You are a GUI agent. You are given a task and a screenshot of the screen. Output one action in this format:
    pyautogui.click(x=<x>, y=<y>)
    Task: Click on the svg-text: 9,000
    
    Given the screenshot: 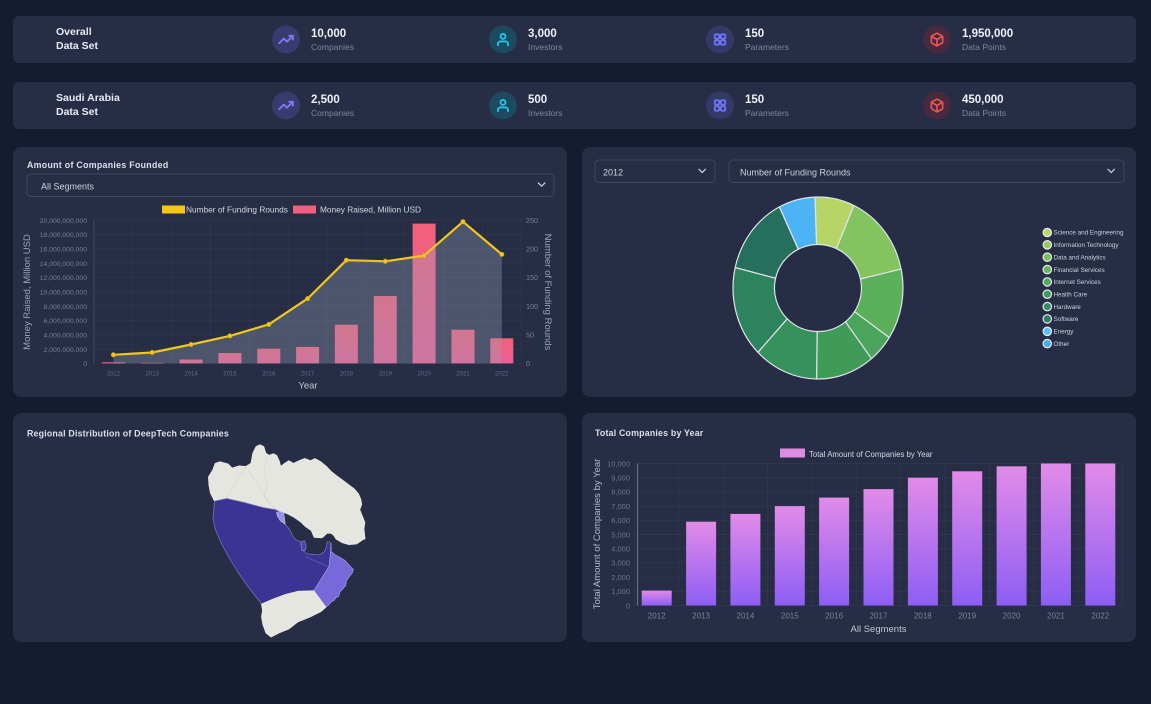 What is the action you would take?
    pyautogui.click(x=620, y=478)
    